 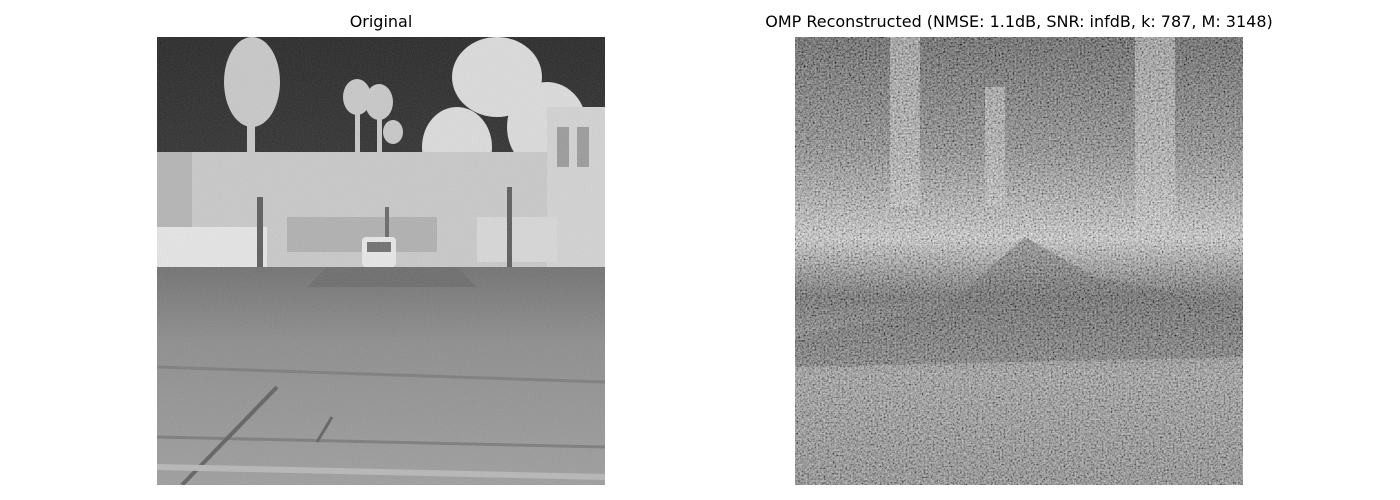 I want to click on original-panel-title: Original, so click(x=381, y=21).